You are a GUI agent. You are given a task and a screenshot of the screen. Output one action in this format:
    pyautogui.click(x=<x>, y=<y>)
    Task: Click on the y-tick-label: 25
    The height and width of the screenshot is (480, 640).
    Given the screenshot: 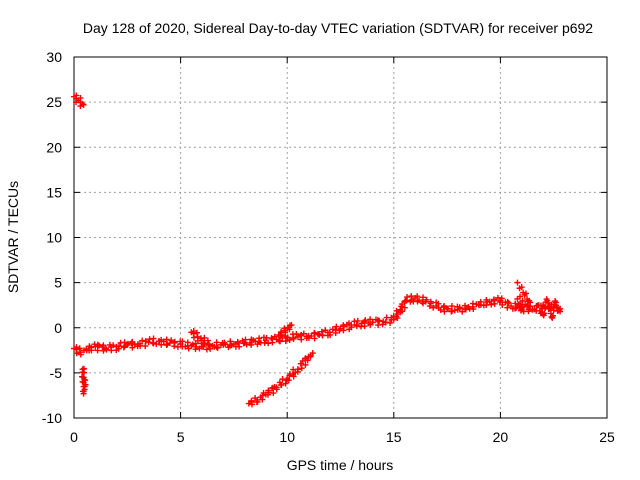 What is the action you would take?
    pyautogui.click(x=54, y=102)
    